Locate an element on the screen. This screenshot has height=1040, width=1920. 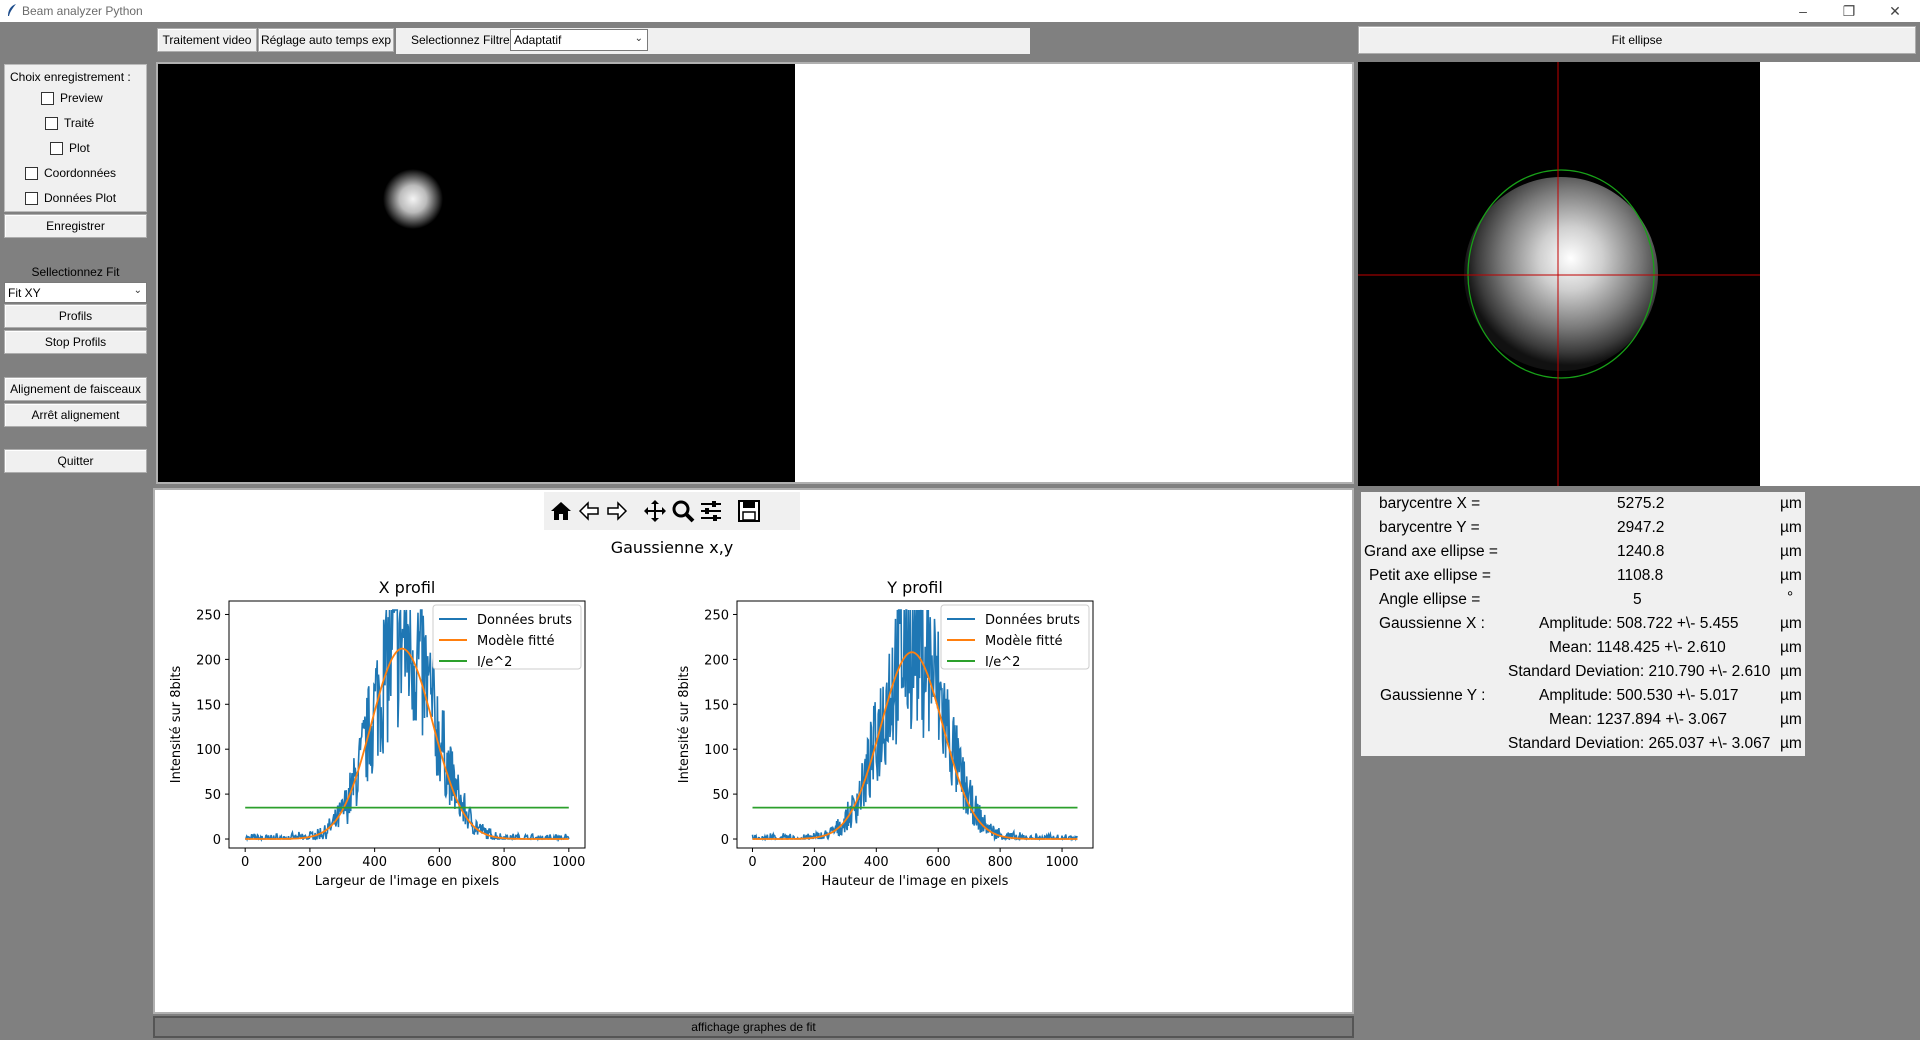
filter-select-value: Adaptatif is located at coordinates (538, 40).